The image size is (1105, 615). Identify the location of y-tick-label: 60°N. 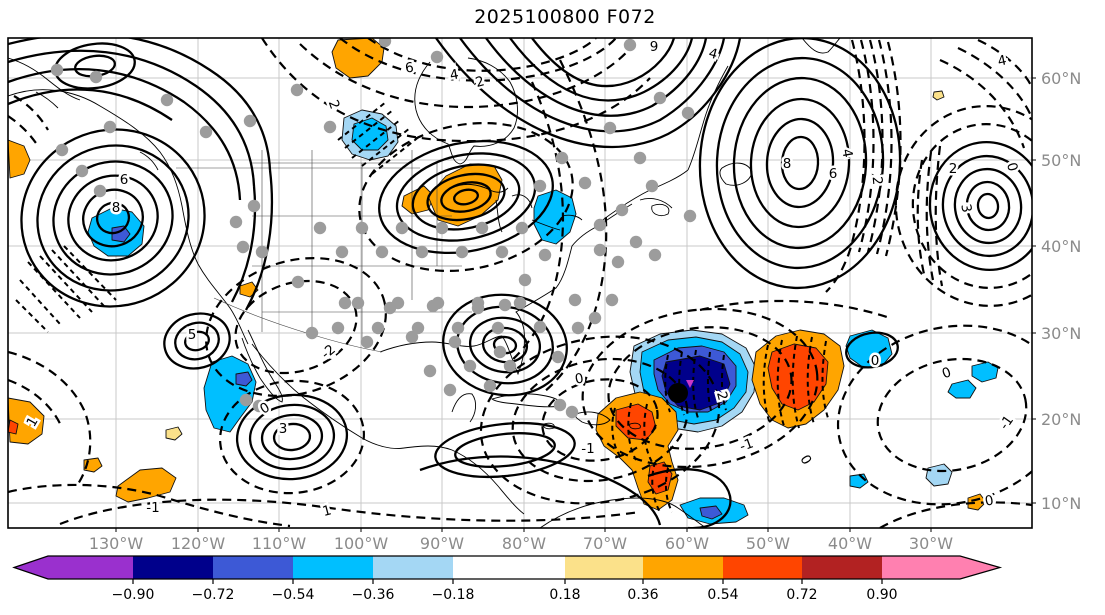
(1061, 78).